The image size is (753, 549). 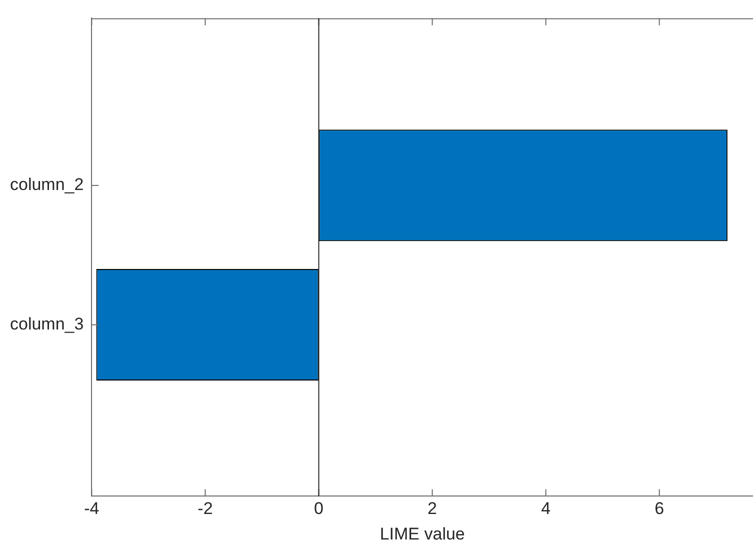 What do you see at coordinates (659, 508) in the screenshot?
I see `x-tick-label: 6` at bounding box center [659, 508].